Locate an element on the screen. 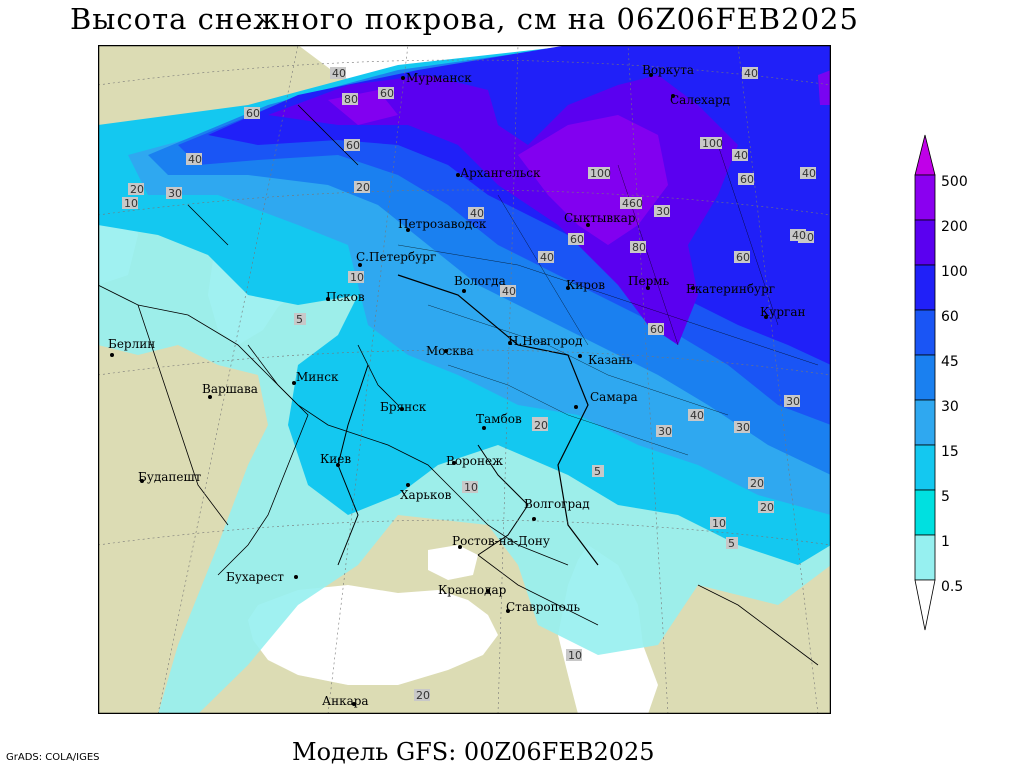 The image size is (1024, 768). city-label: Волгоград is located at coordinates (557, 504).